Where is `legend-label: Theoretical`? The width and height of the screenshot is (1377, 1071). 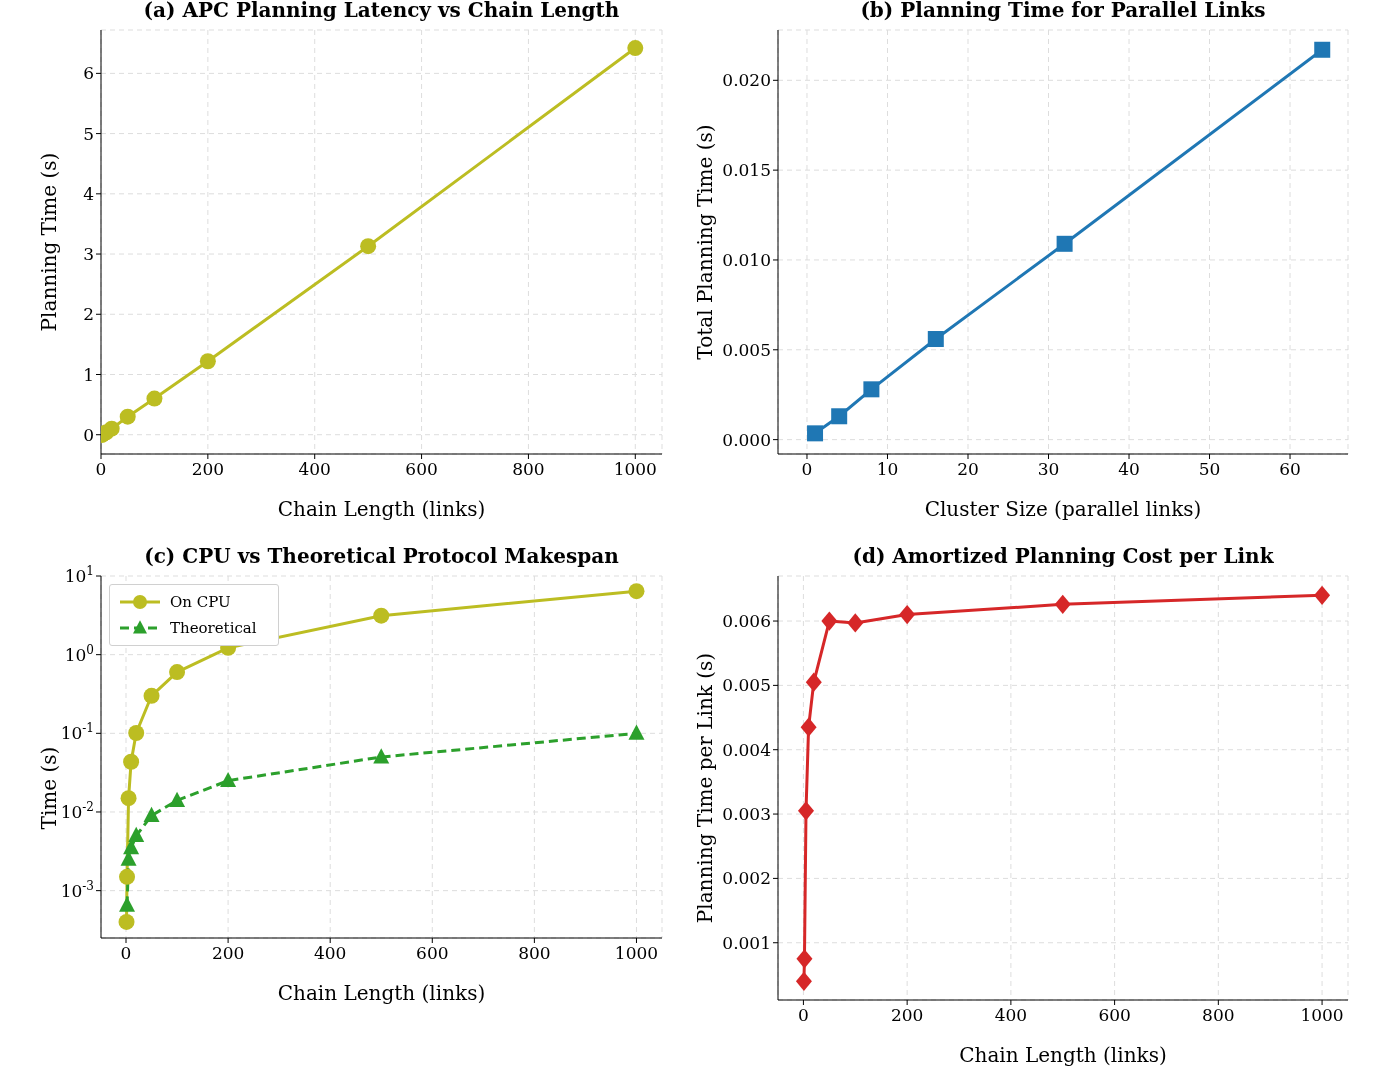
legend-label: Theoretical is located at coordinates (213, 628).